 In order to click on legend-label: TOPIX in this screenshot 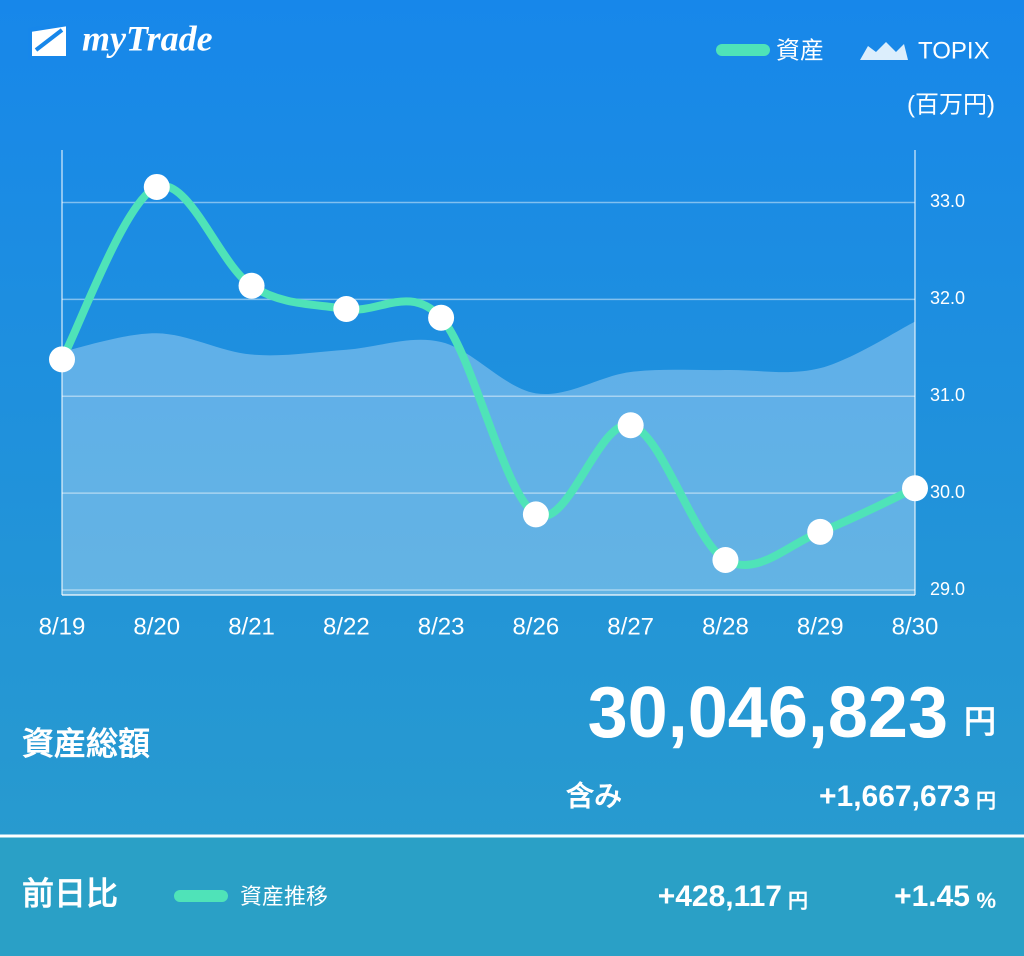, I will do `click(954, 50)`.